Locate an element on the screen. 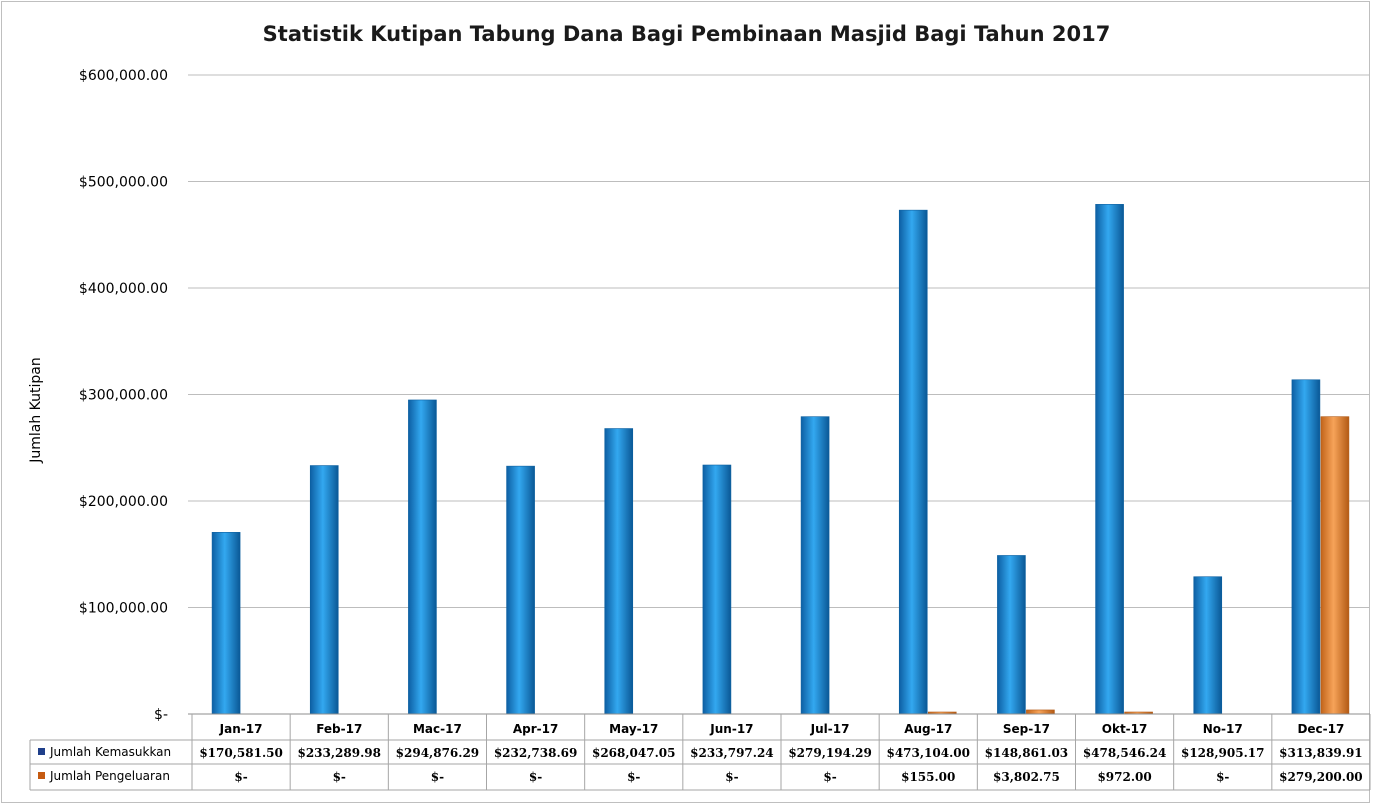  y-tick-label: $100,000.00 is located at coordinates (123, 609).